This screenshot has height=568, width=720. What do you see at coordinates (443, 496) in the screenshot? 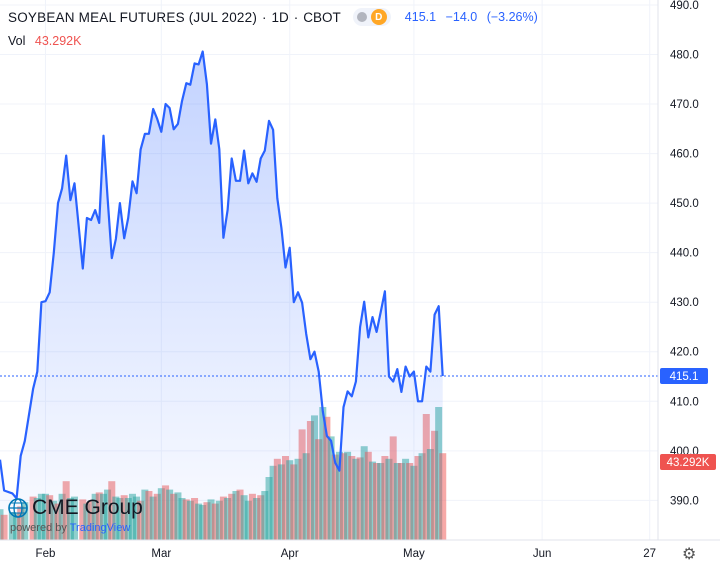
I see `volume-bar` at bounding box center [443, 496].